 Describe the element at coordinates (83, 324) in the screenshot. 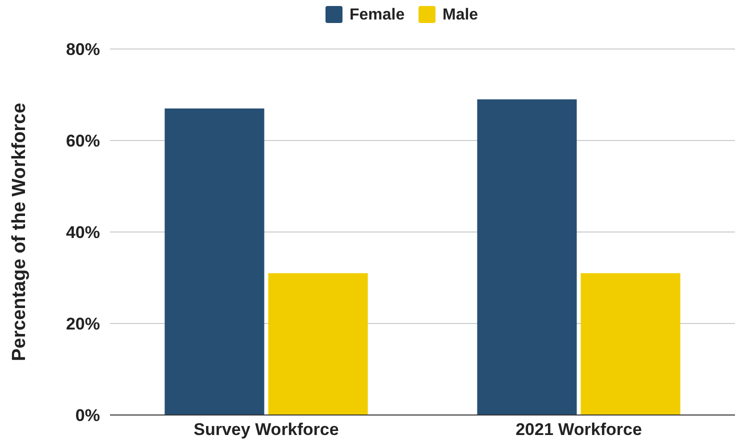

I see `y-tick-label: 20%` at that location.